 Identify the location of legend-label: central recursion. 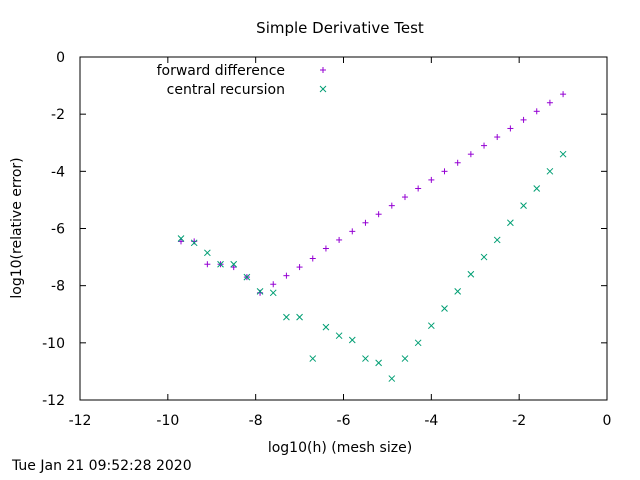
(226, 90).